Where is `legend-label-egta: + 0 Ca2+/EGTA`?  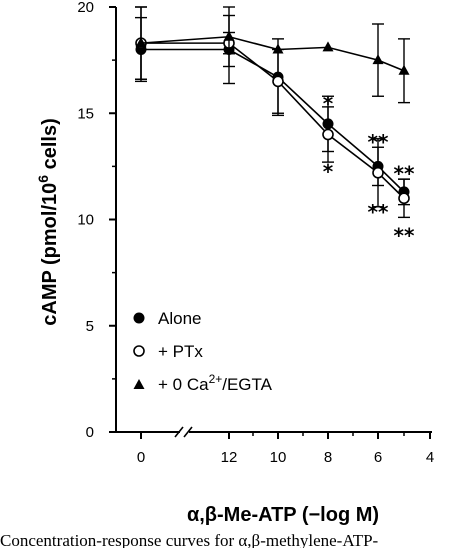 legend-label-egta: + 0 Ca2+/EGTA is located at coordinates (215, 383).